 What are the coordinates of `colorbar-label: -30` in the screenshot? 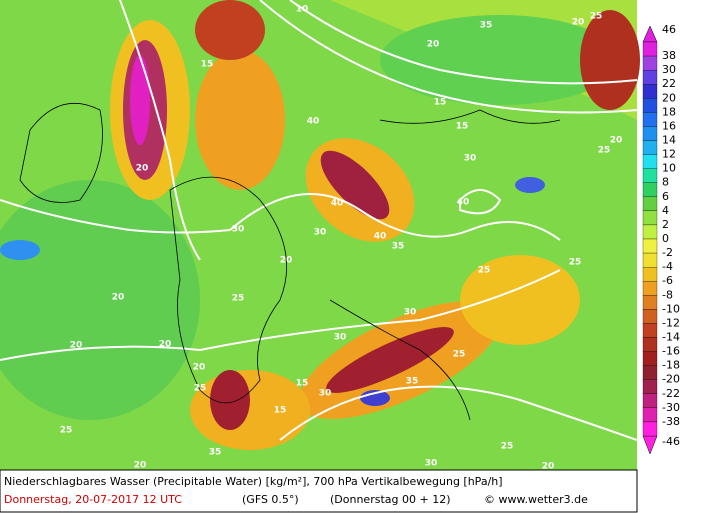 It's located at (671, 407).